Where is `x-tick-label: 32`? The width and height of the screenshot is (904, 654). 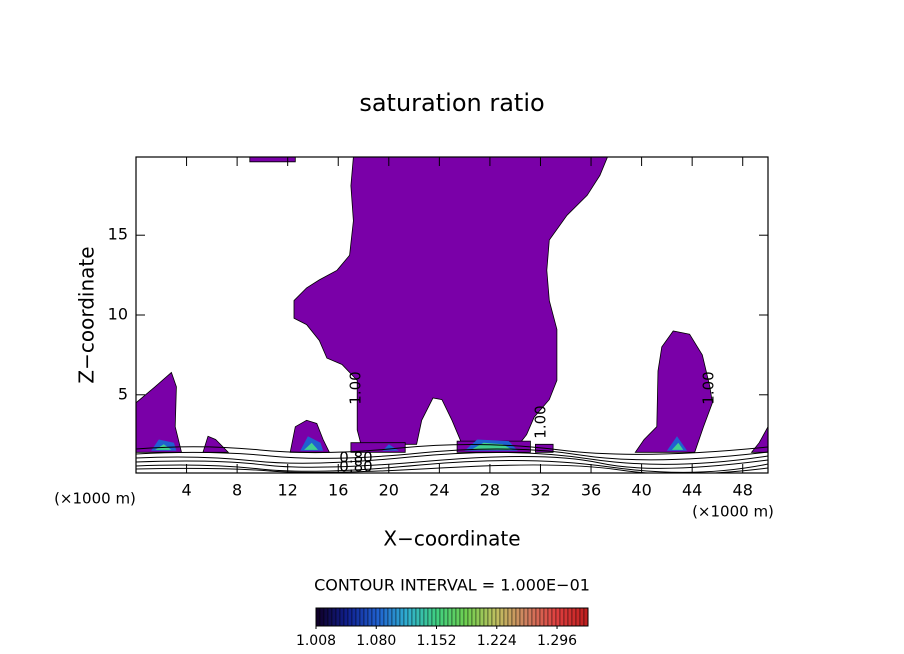 x-tick-label: 32 is located at coordinates (540, 490).